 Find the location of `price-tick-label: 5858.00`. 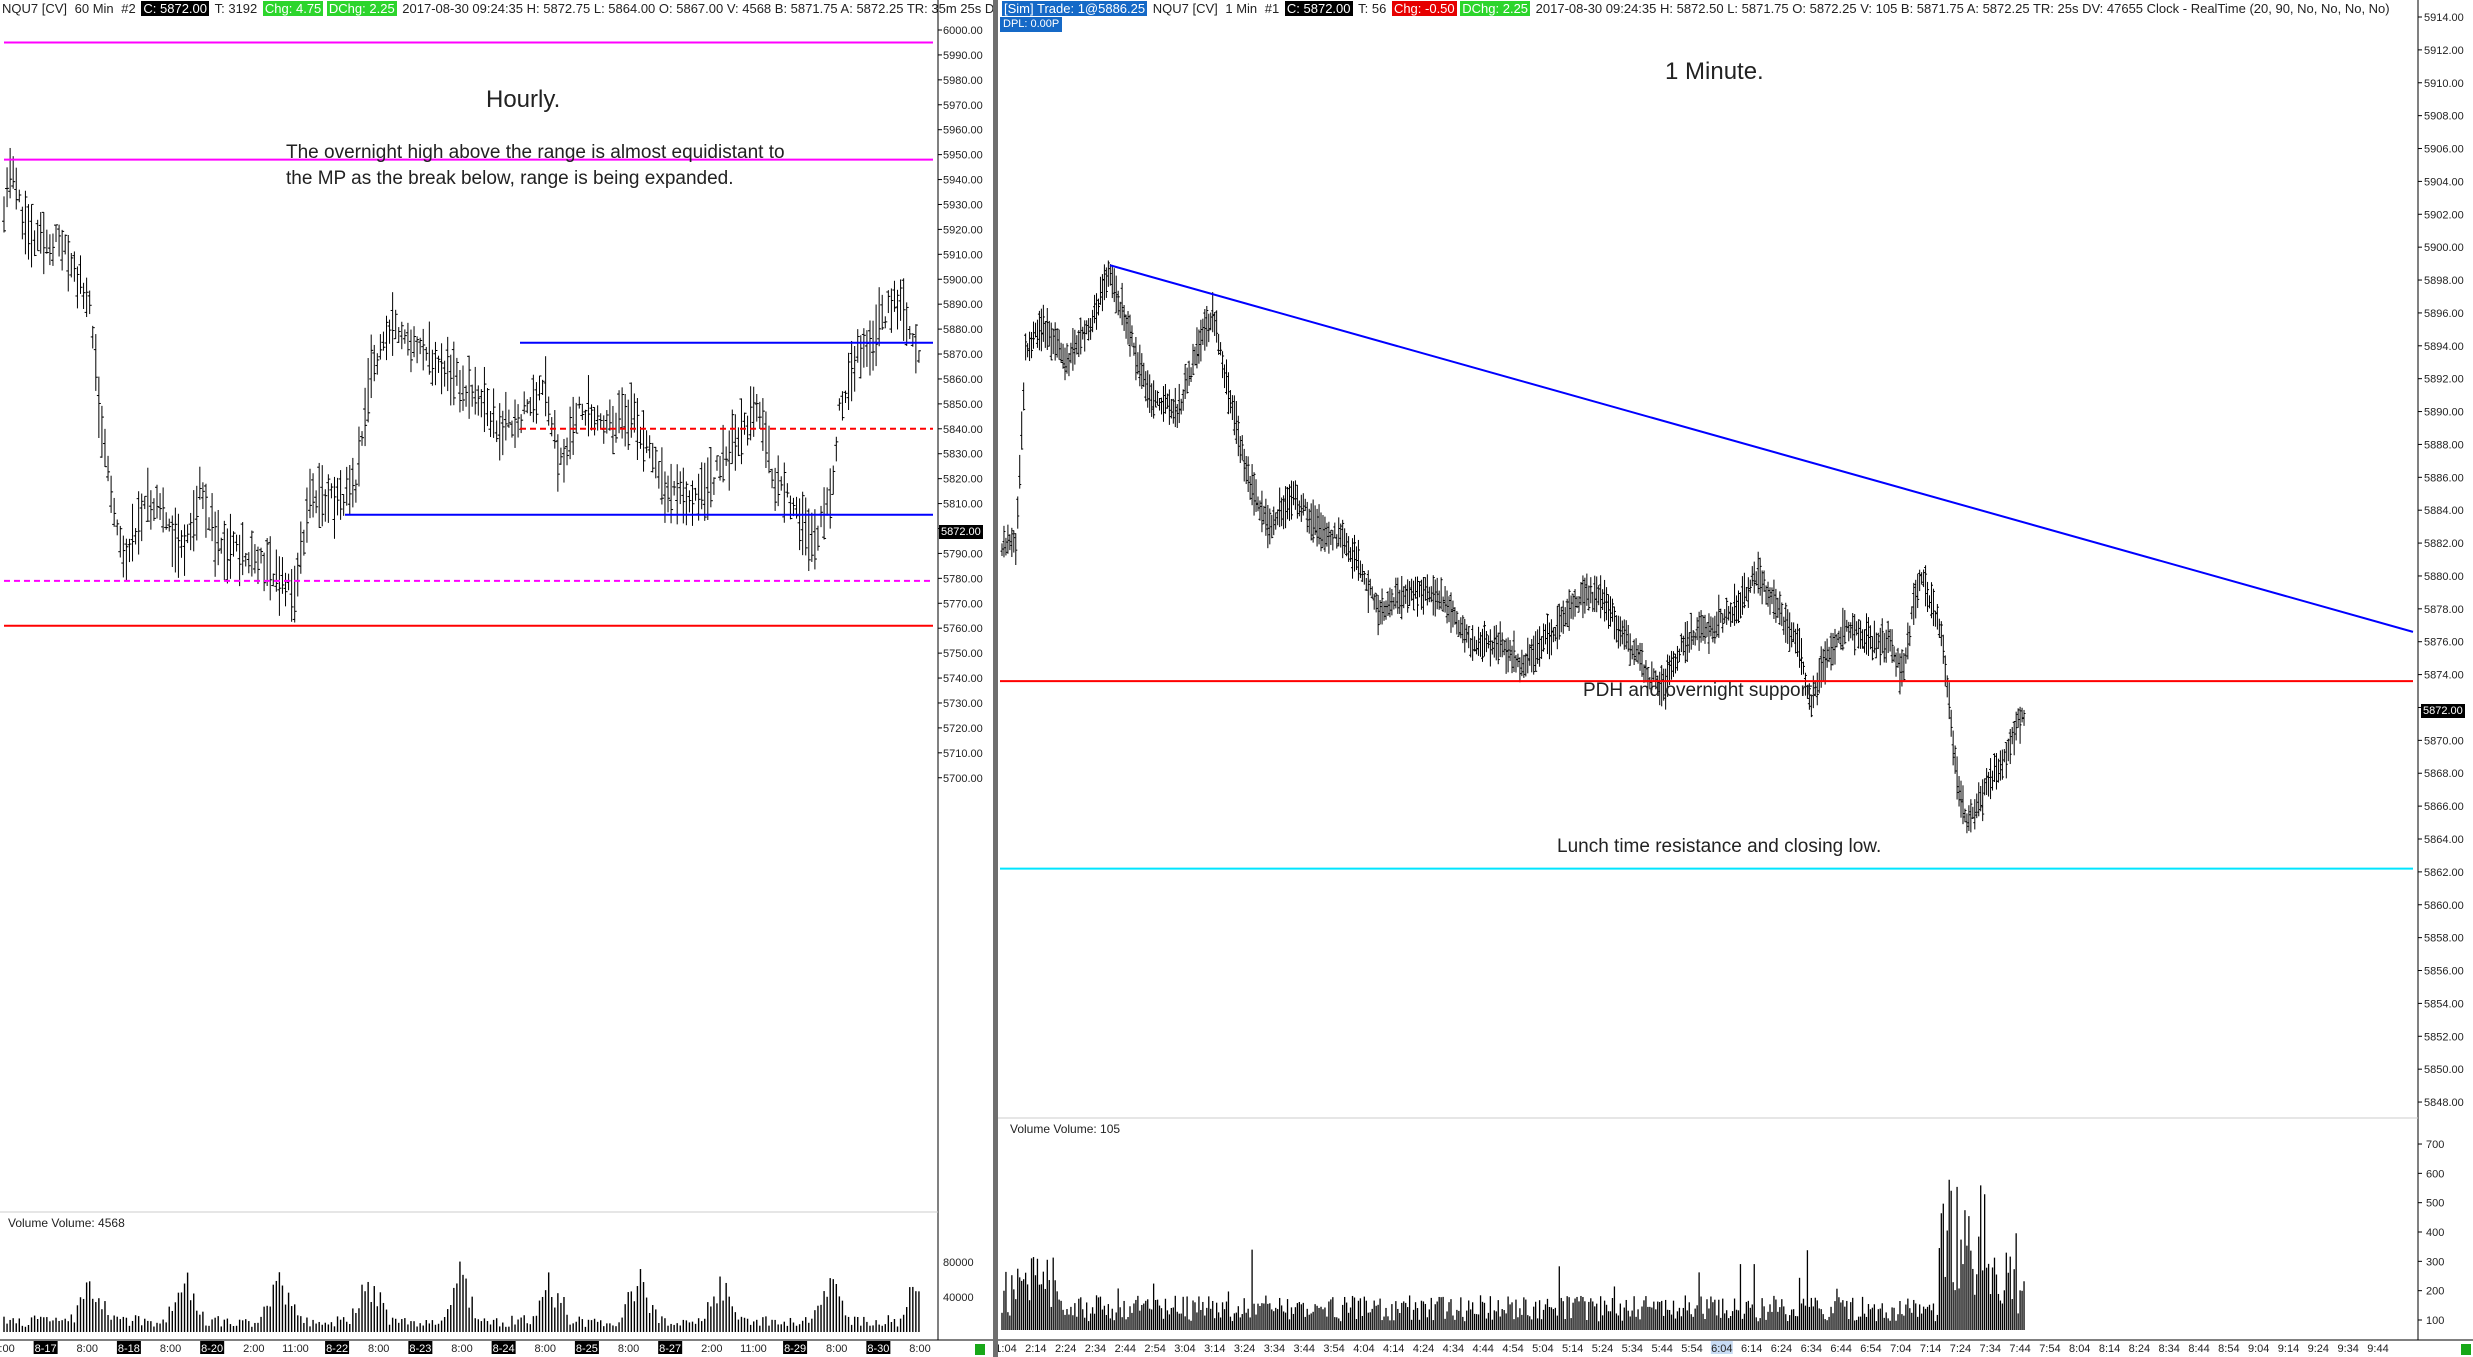

price-tick-label: 5858.00 is located at coordinates (2444, 939).